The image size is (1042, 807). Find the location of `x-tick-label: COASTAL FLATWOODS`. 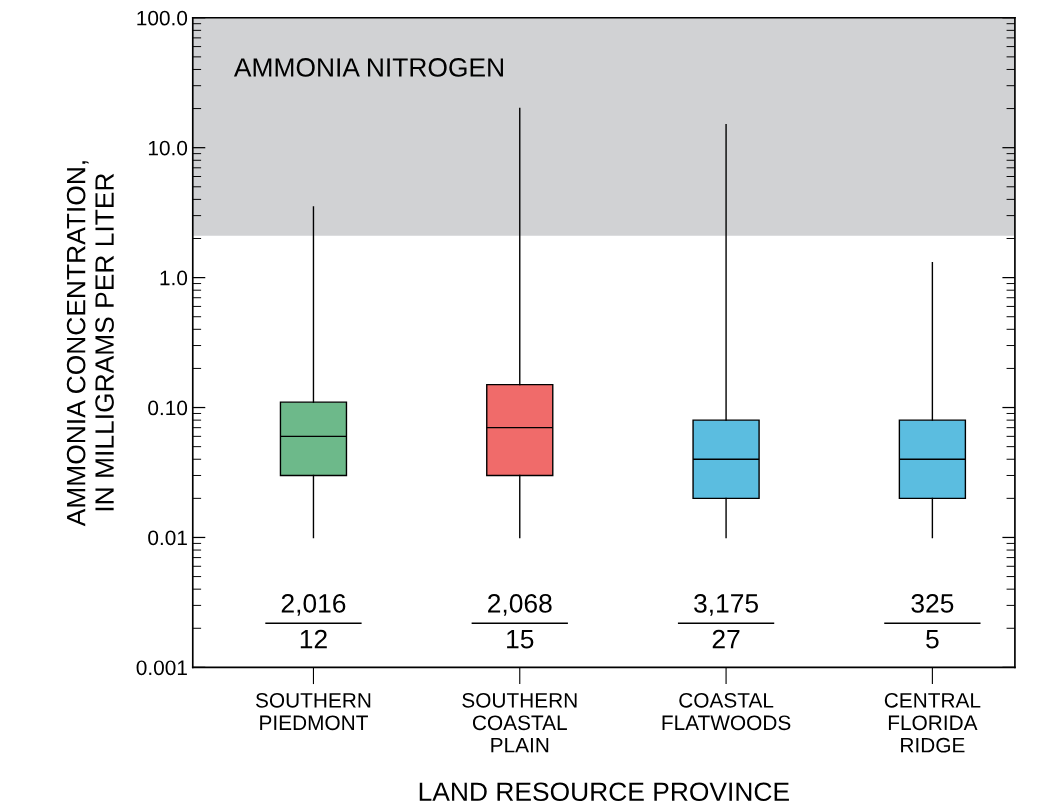

x-tick-label: COASTAL FLATWOODS is located at coordinates (726, 711).